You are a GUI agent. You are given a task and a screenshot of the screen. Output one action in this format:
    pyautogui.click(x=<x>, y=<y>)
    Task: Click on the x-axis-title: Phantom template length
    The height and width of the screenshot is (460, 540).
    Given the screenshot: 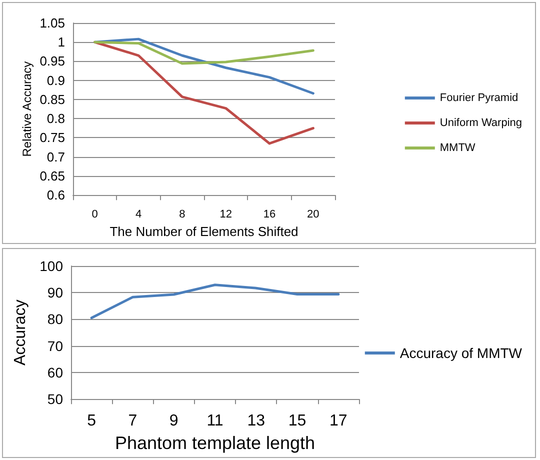 What is the action you would take?
    pyautogui.click(x=215, y=443)
    